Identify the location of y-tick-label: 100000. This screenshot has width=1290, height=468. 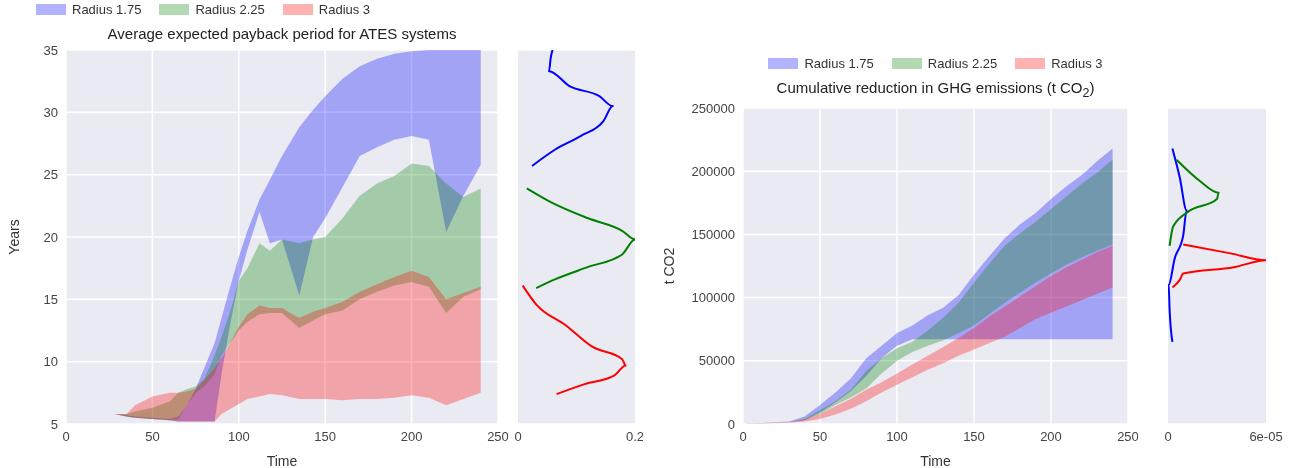
(713, 298).